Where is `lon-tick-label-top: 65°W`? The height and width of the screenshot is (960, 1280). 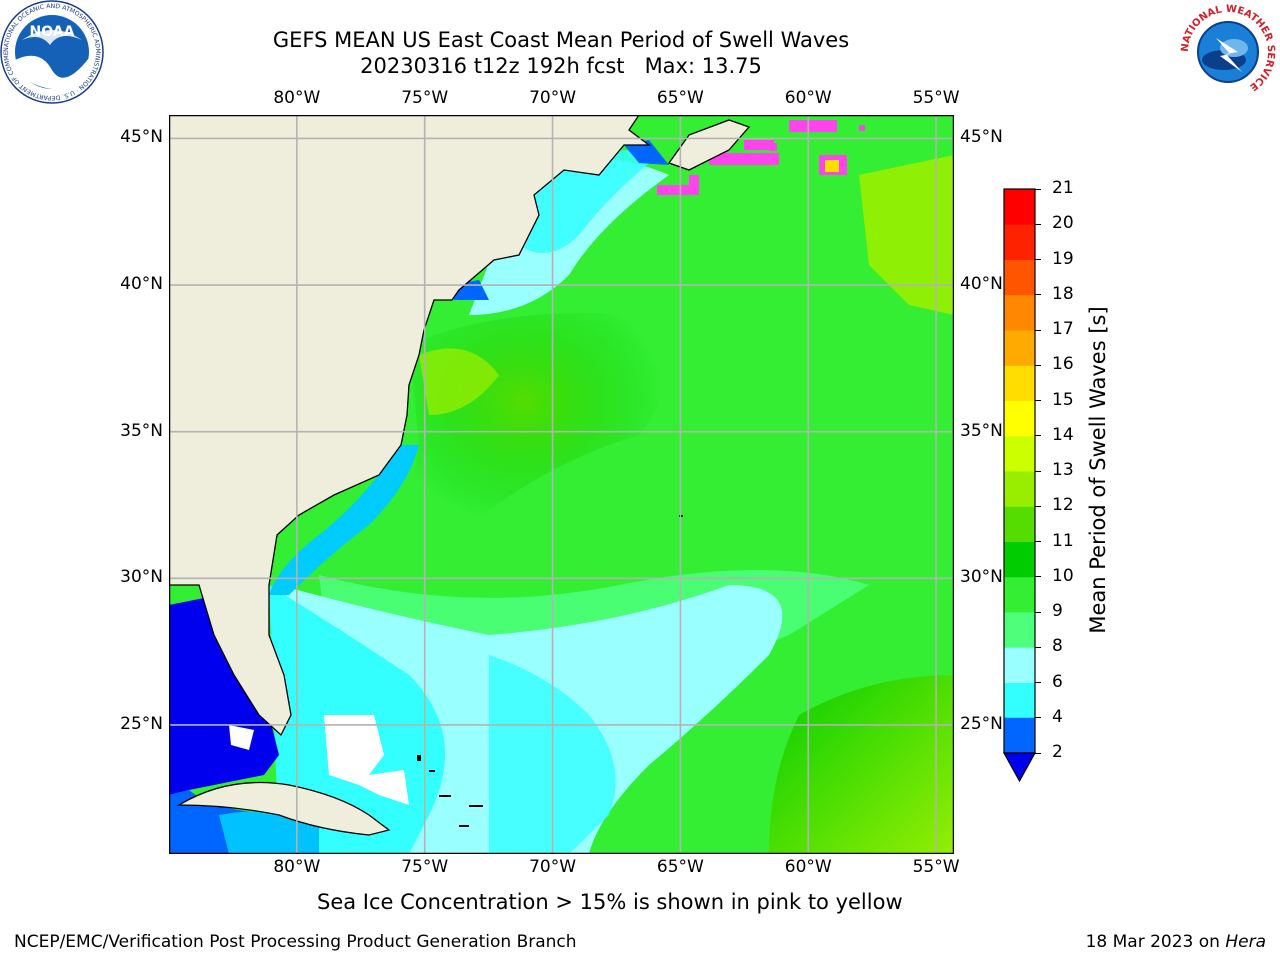 lon-tick-label-top: 65°W is located at coordinates (680, 98).